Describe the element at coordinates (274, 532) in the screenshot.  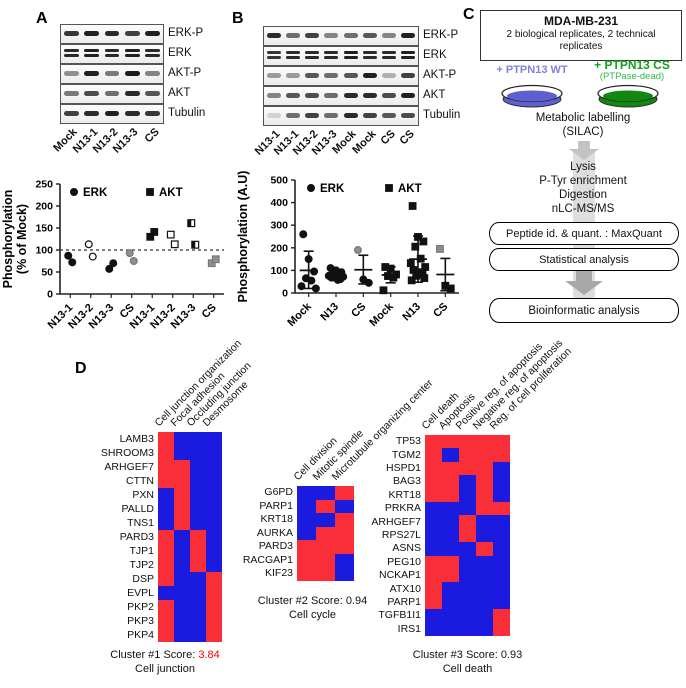
I see `gene-label: AURKA` at that location.